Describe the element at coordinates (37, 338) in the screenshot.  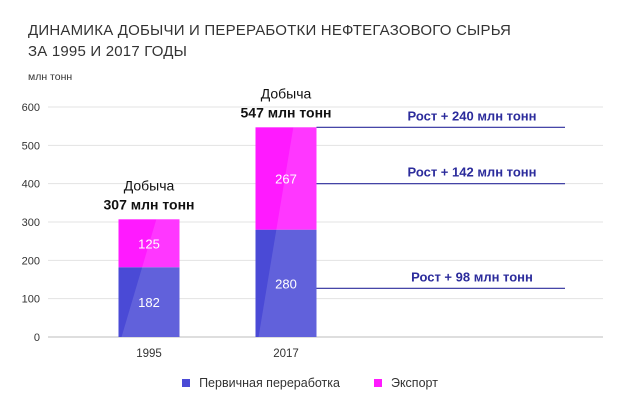
I see `y-tick-label: 0` at that location.